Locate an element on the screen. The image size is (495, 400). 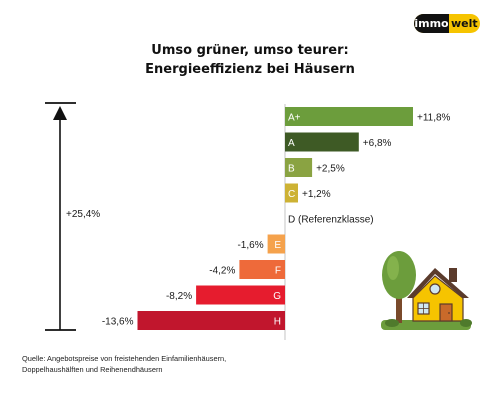
immowelt-logo: immo welt is located at coordinates (447, 23).